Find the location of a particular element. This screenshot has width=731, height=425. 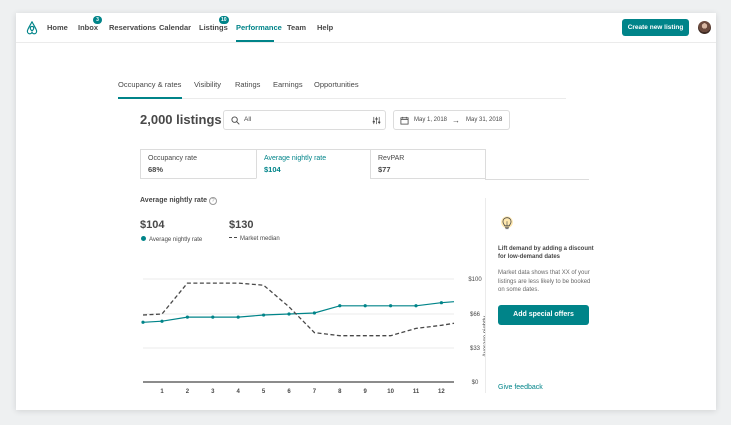

metric-occupancy-rate: Occupancy rate 68% is located at coordinates (198, 164).